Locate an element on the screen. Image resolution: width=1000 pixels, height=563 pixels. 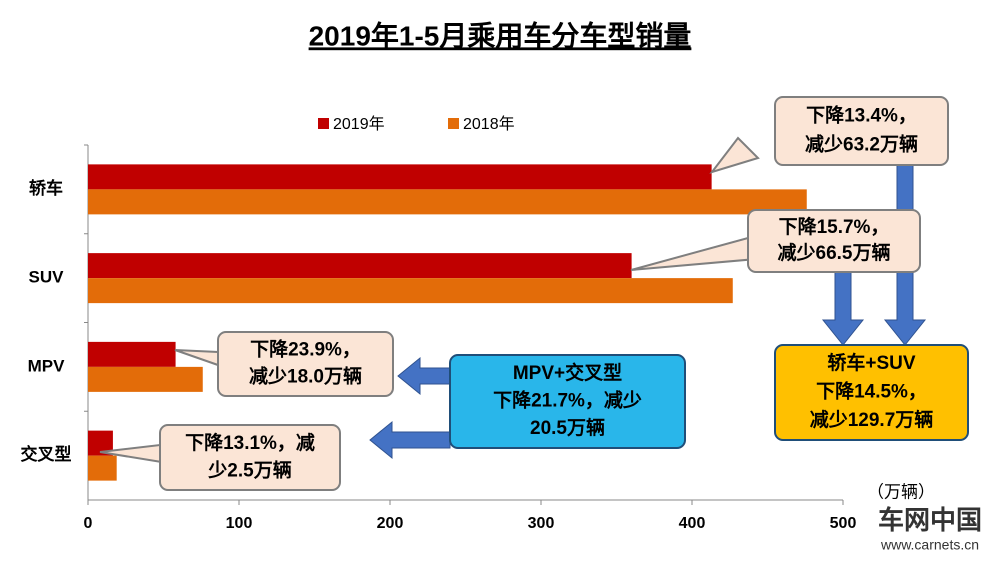
callout-text: 下降21.7%，减少 is located at coordinates (567, 400).